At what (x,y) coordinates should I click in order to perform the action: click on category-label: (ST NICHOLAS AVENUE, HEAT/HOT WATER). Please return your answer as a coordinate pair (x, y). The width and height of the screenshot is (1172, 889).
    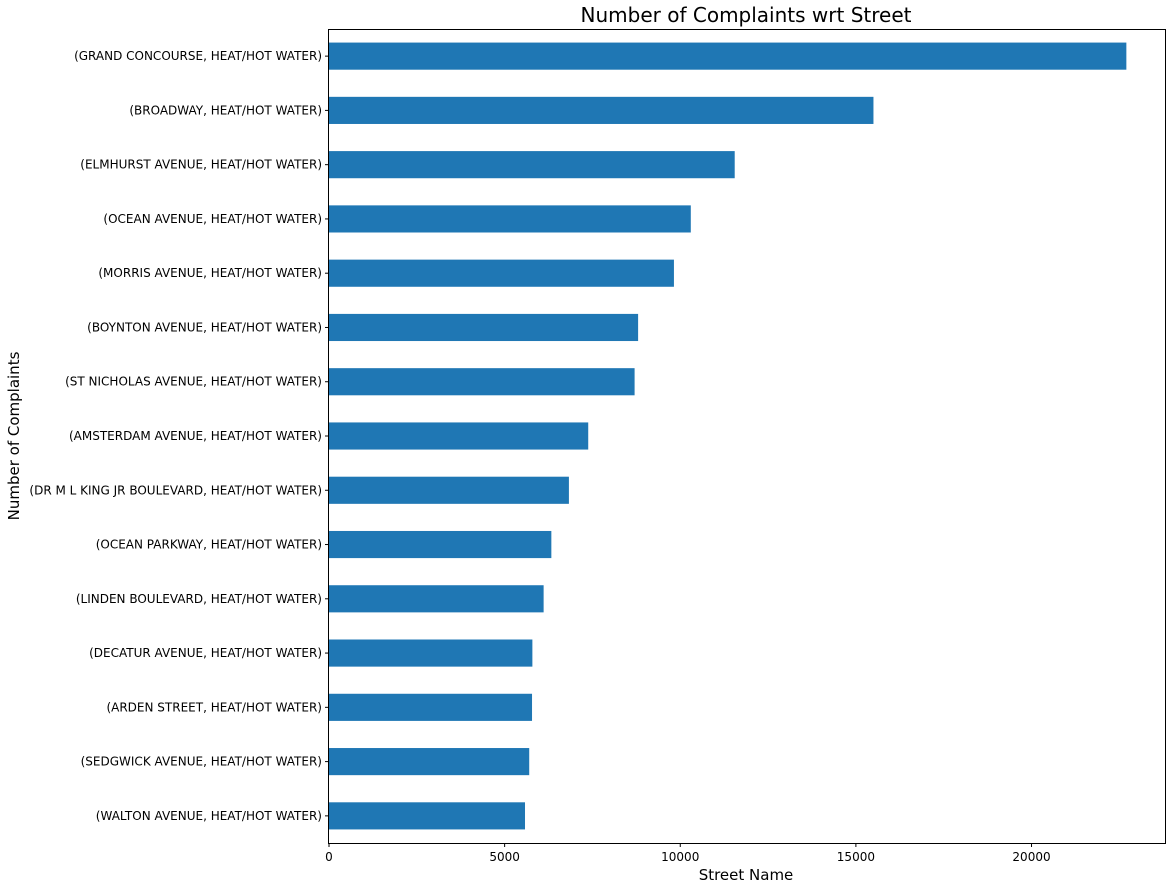
    Looking at the image, I should click on (193, 382).